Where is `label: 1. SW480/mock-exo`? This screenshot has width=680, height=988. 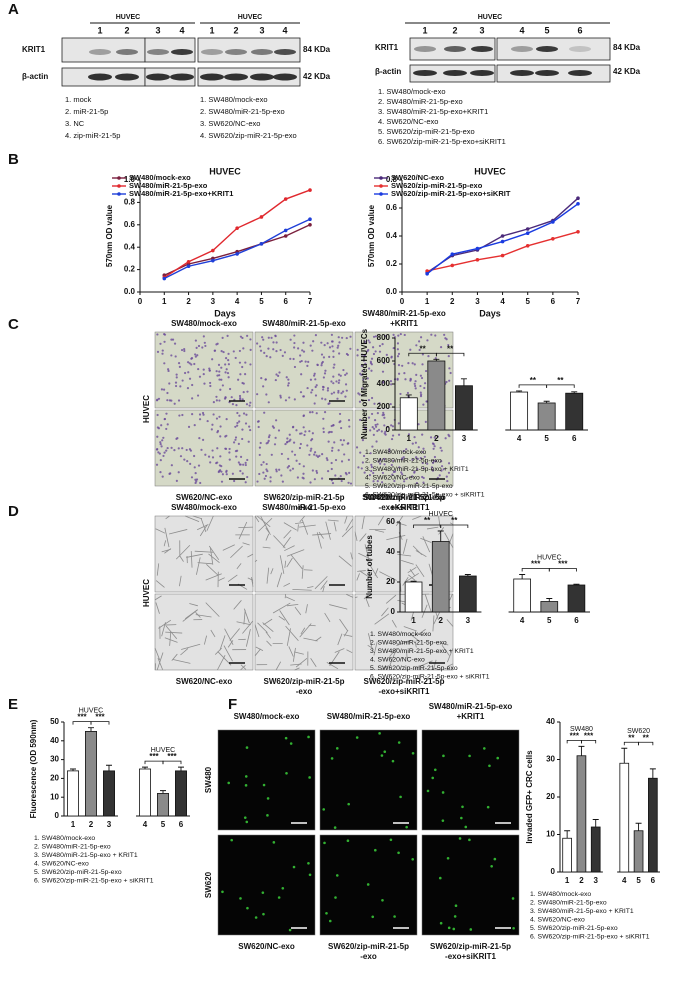
label: 1. SW480/mock-exo is located at coordinates (412, 91).